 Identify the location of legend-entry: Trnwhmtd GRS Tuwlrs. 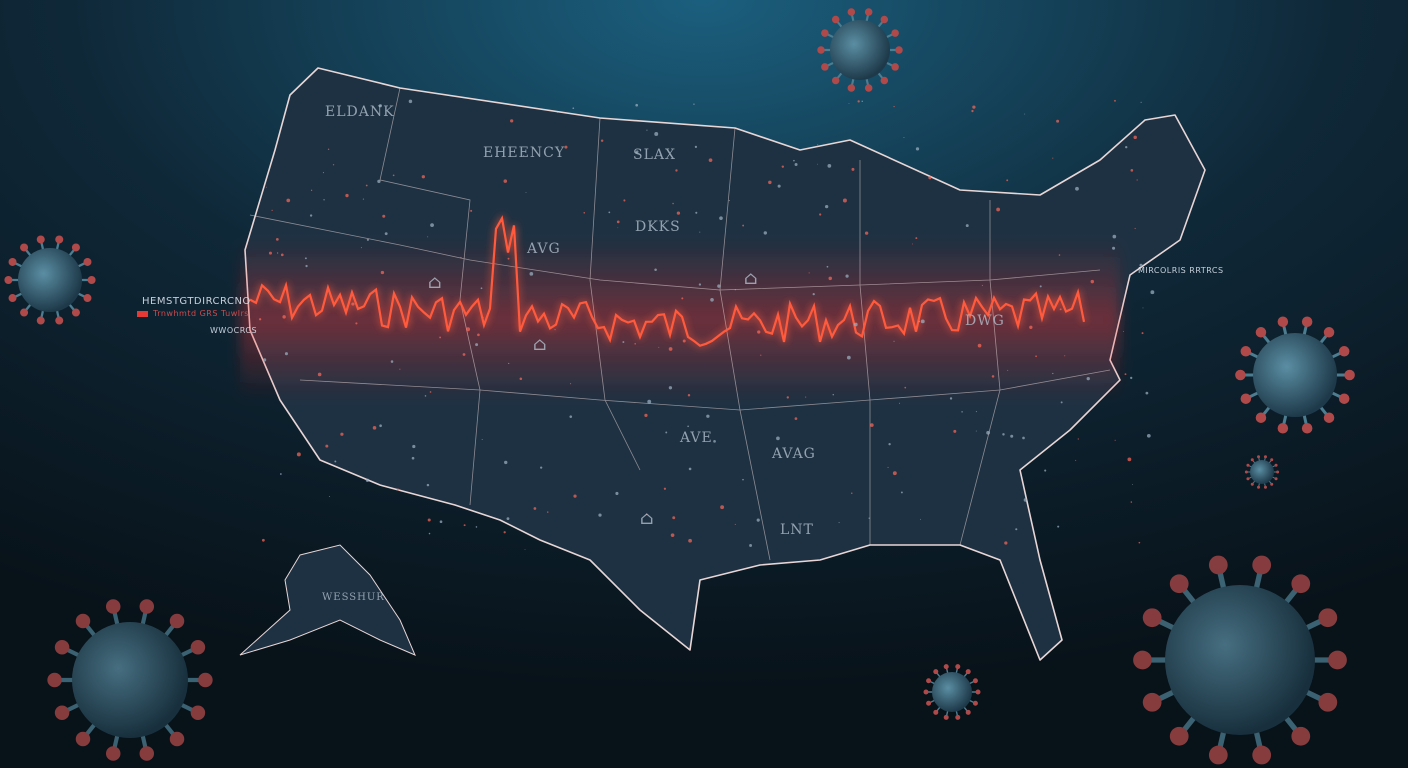
(201, 313).